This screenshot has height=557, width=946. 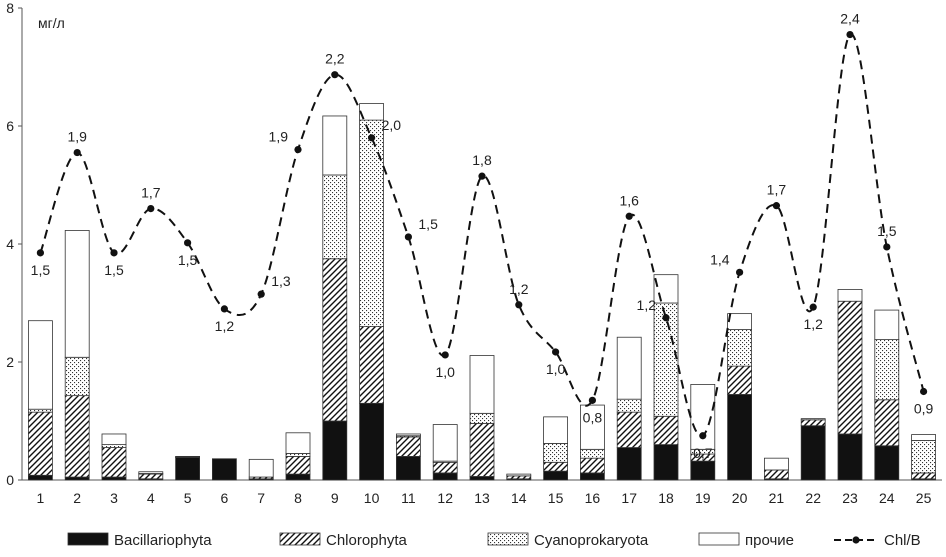 What do you see at coordinates (924, 409) in the screenshot?
I see `chl-b-data-label: 0,9` at bounding box center [924, 409].